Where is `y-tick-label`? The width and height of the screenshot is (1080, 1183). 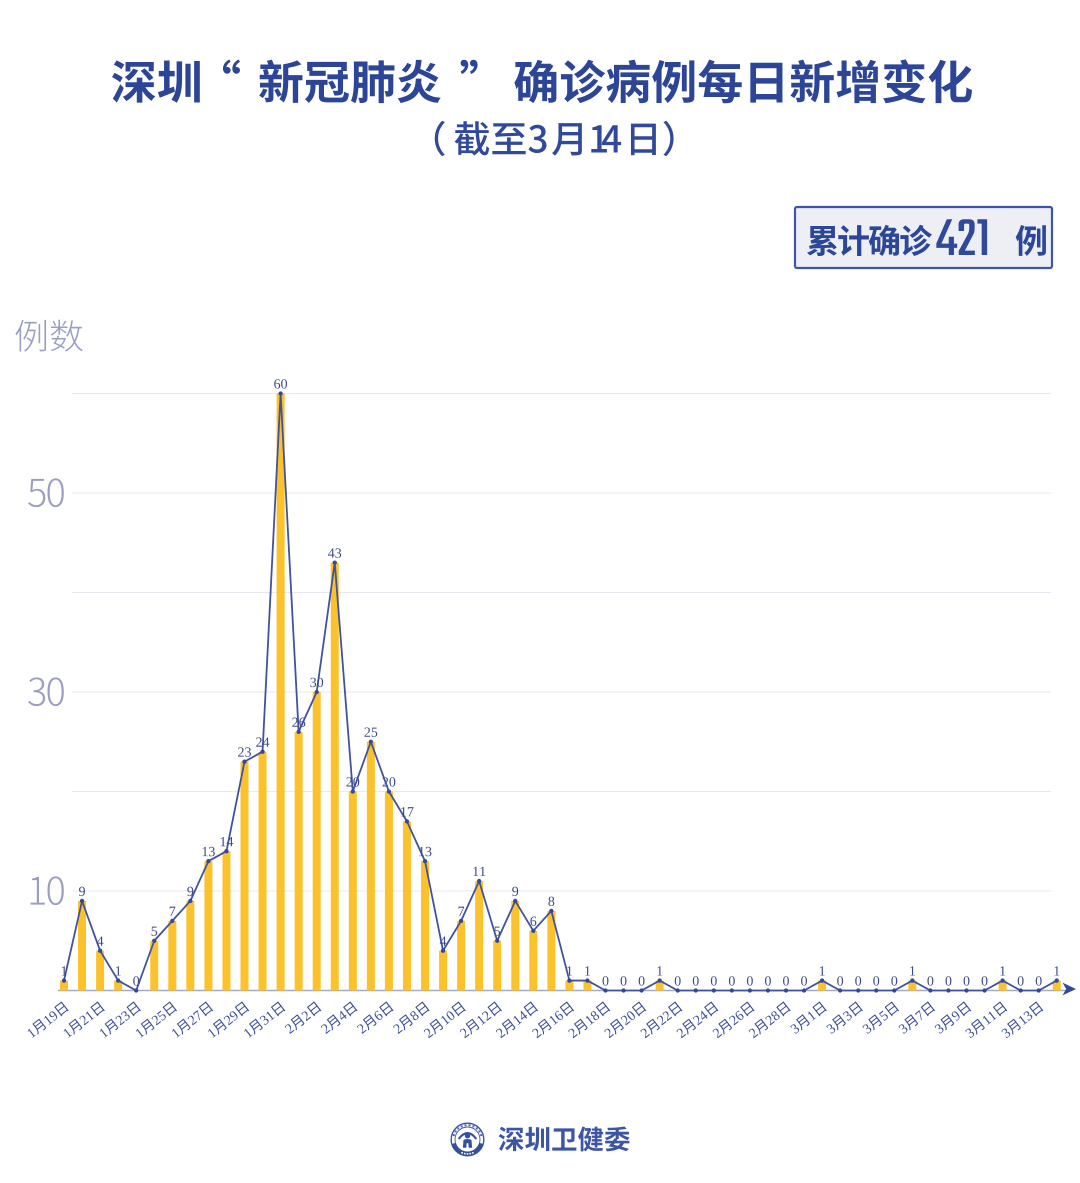 y-tick-label is located at coordinates (46, 692).